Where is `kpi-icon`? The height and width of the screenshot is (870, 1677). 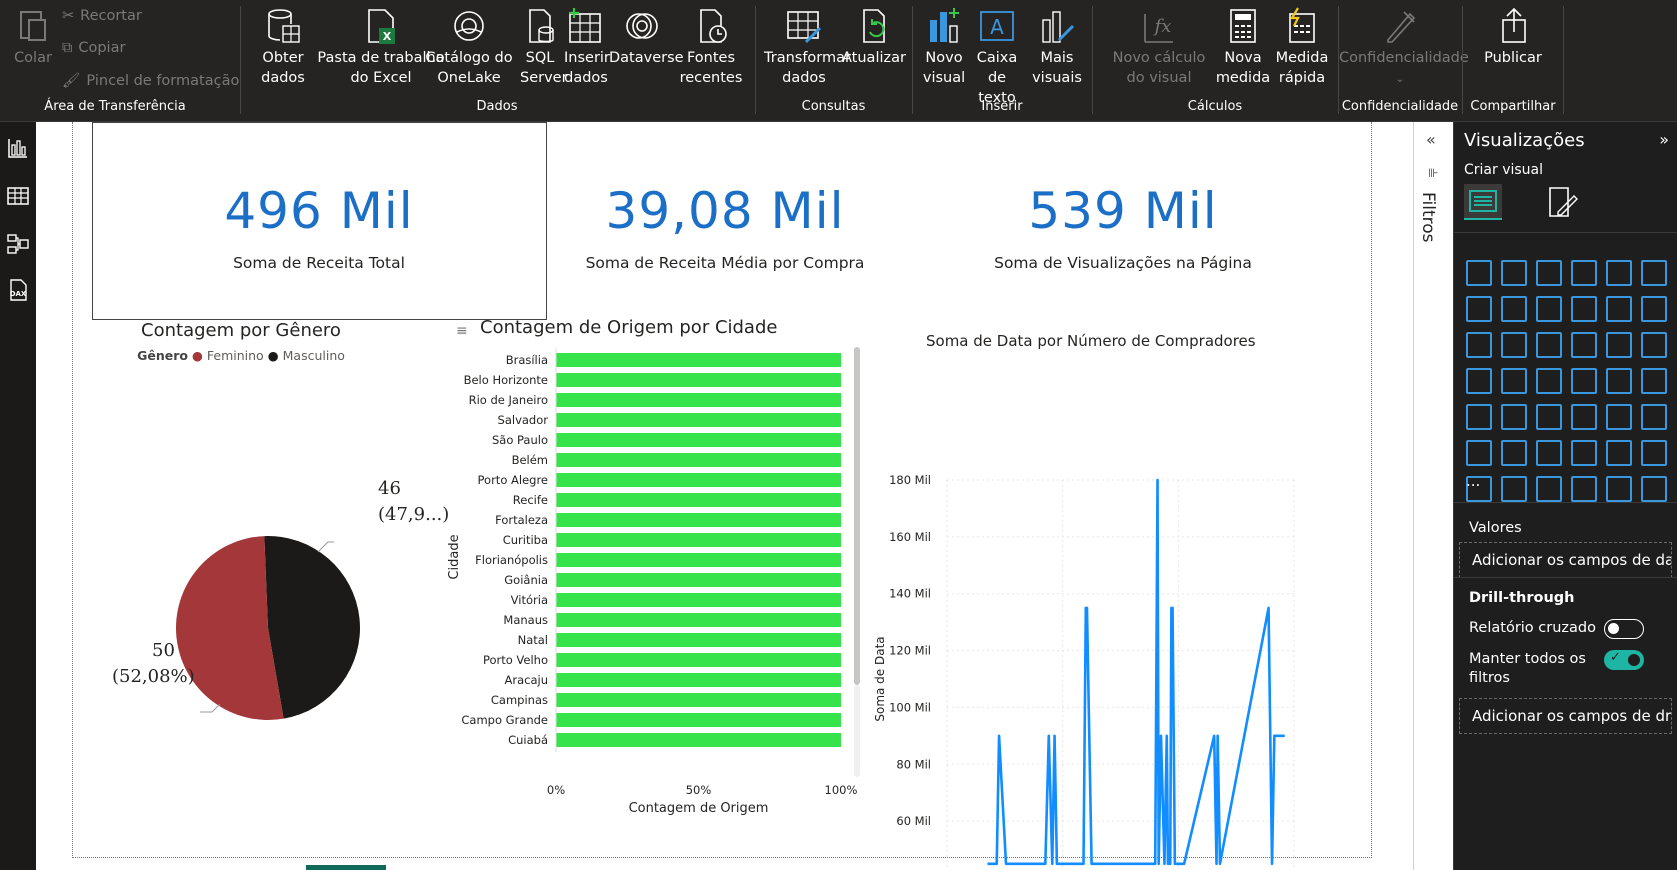 kpi-icon is located at coordinates (1514, 417).